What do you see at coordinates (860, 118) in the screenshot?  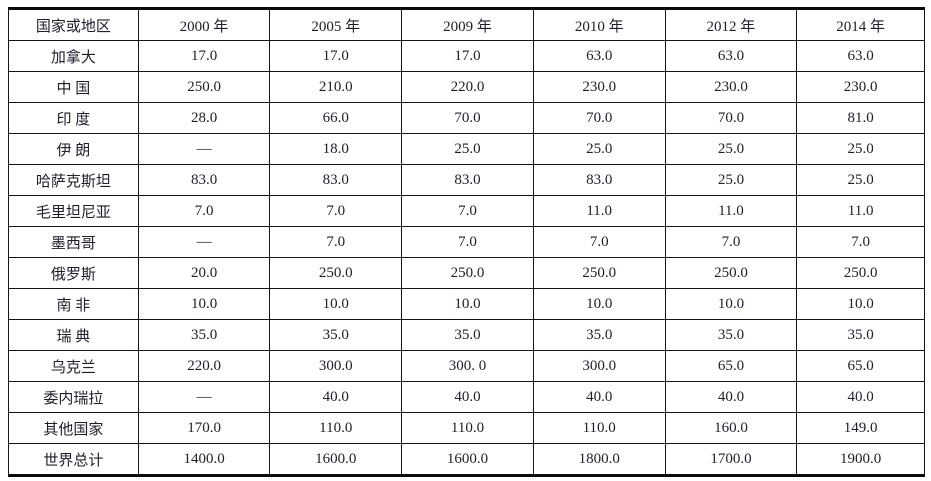 I see `table-cell: 81.0` at bounding box center [860, 118].